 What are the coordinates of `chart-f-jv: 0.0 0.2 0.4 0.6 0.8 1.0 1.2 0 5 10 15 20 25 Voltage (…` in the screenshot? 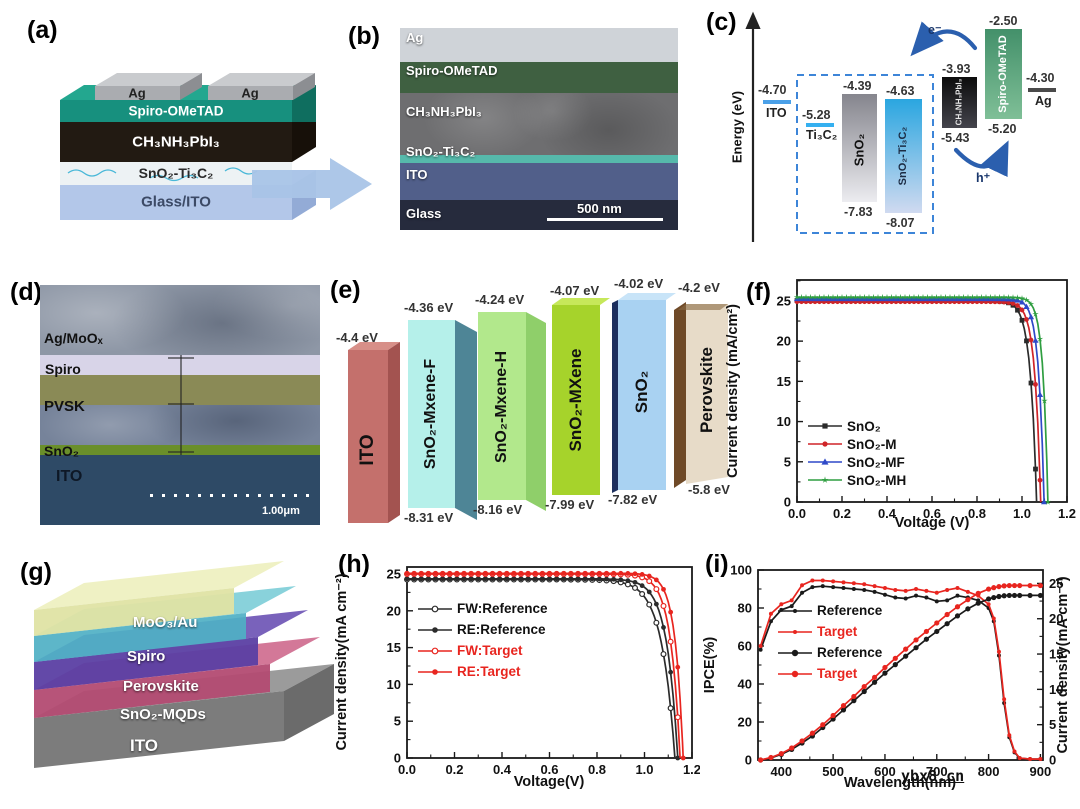 It's located at (900, 402).